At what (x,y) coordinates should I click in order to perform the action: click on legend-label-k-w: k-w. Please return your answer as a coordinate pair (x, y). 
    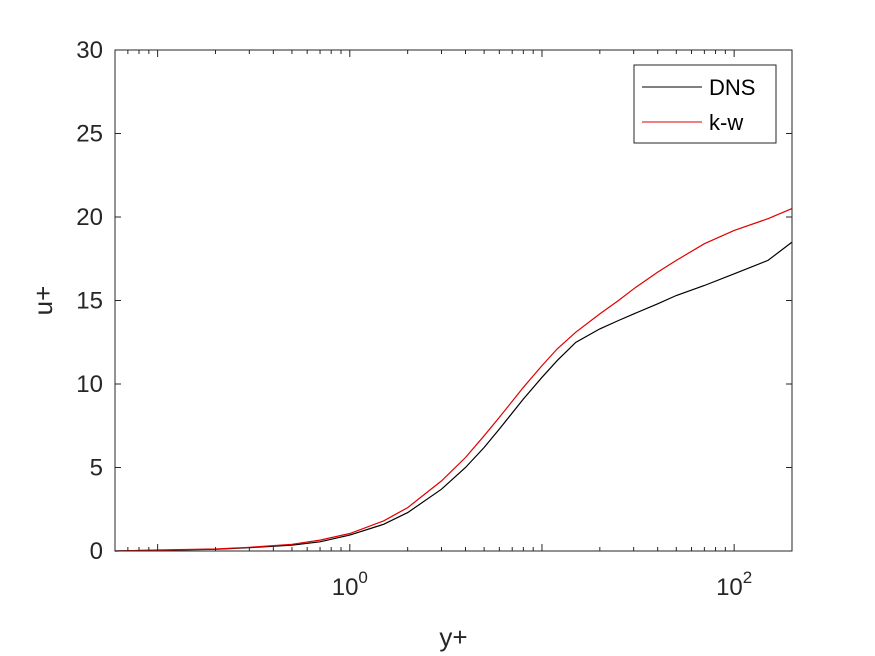
    Looking at the image, I should click on (726, 122).